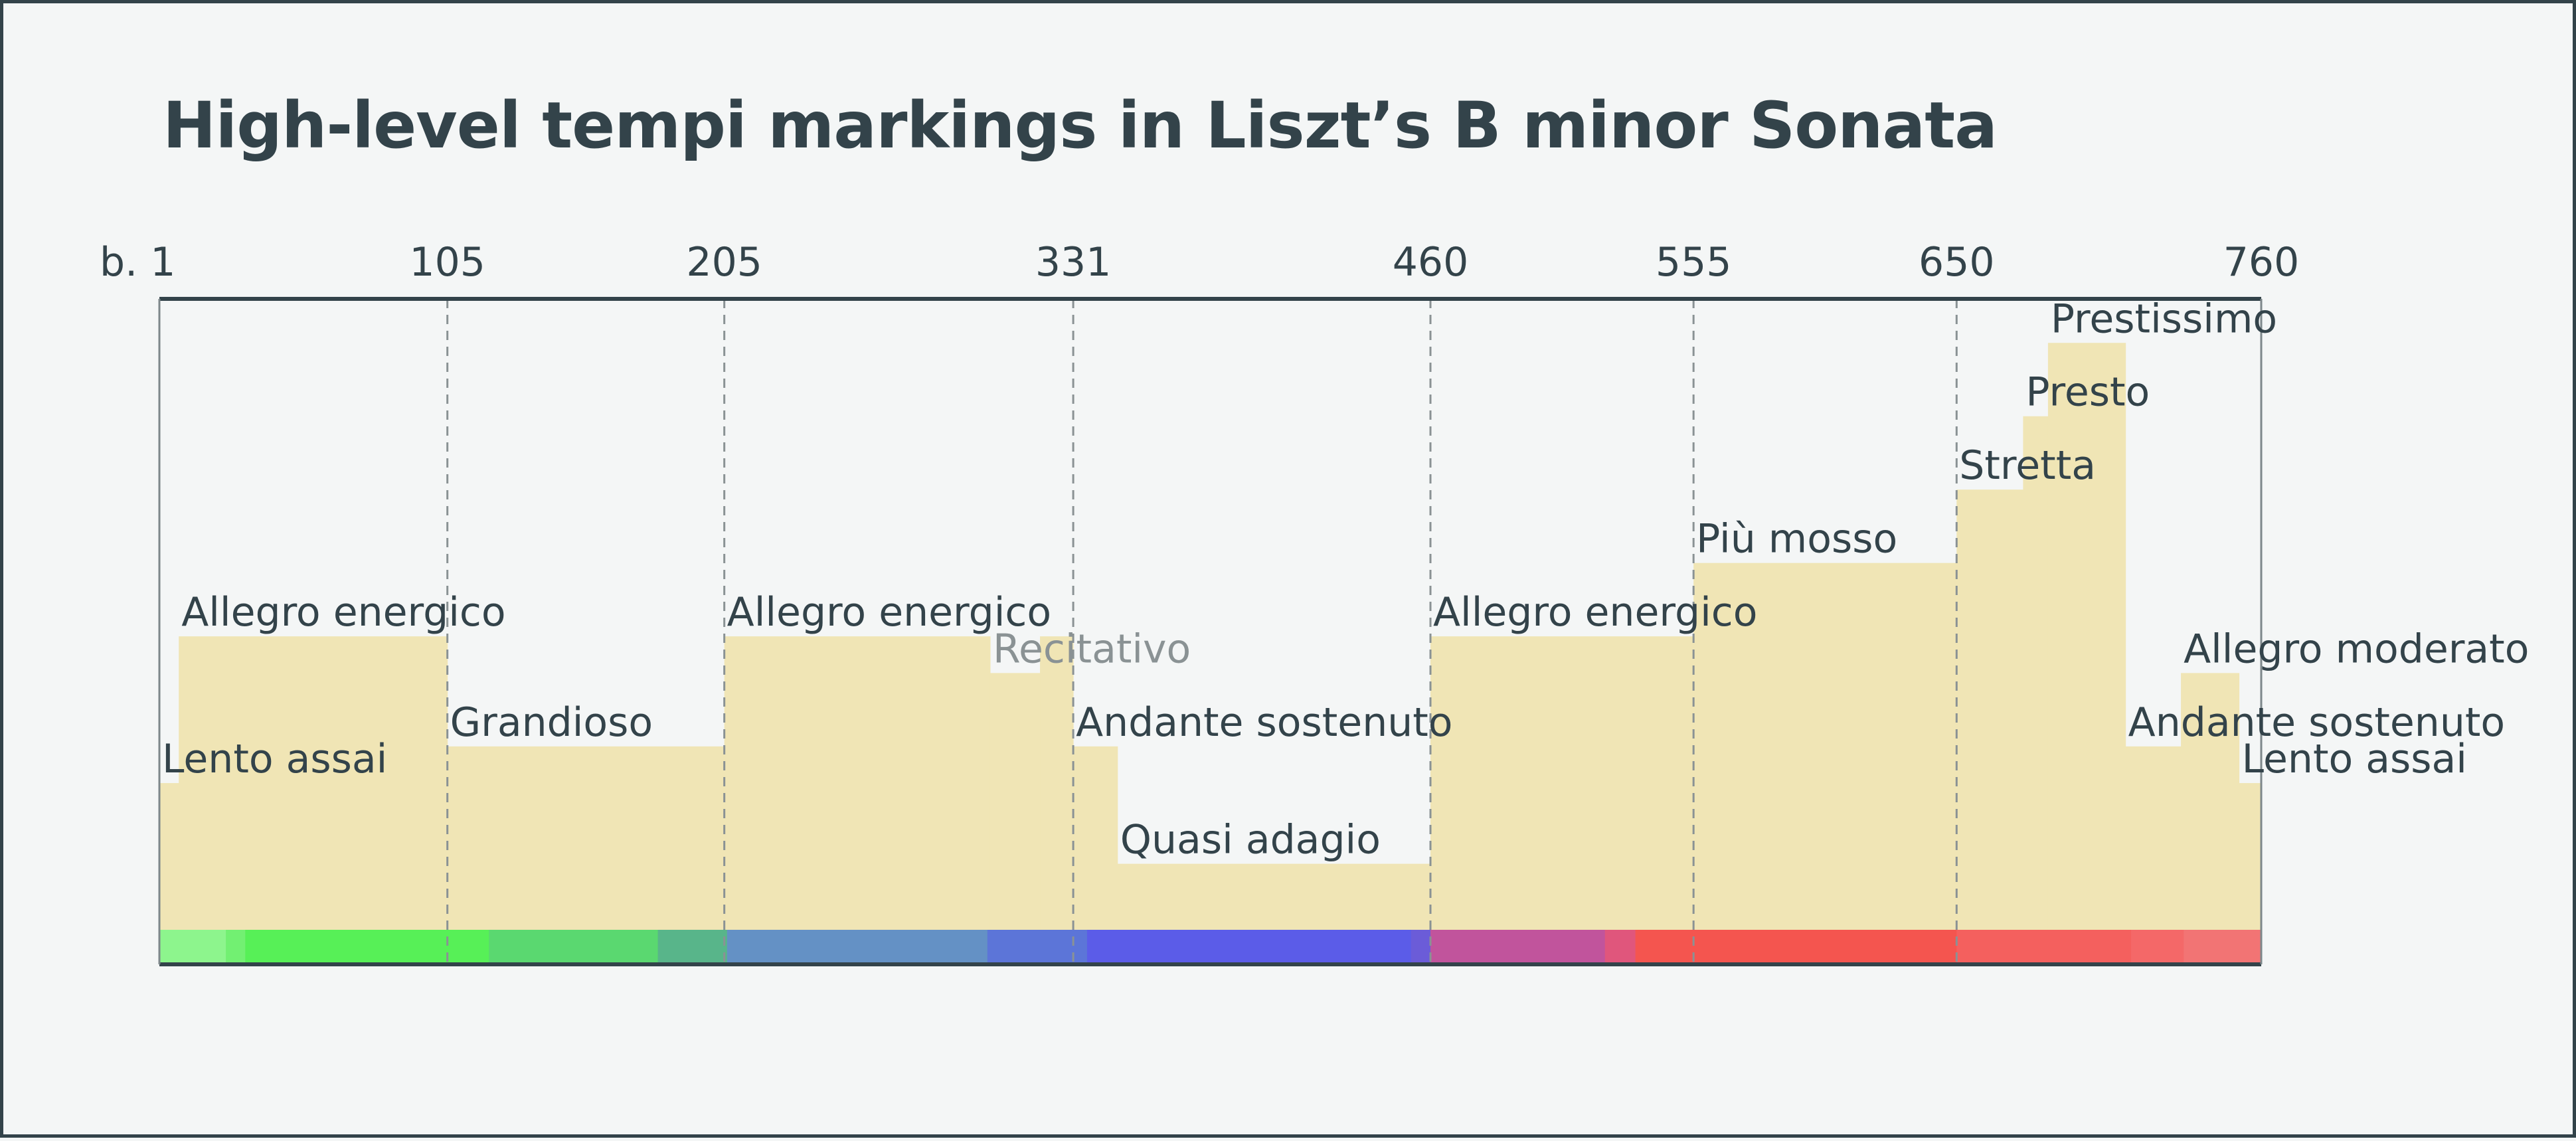 This screenshot has width=2576, height=1141. I want to click on tempo-label-andante-sostenuto-6: Andante sostenuto, so click(1264, 722).